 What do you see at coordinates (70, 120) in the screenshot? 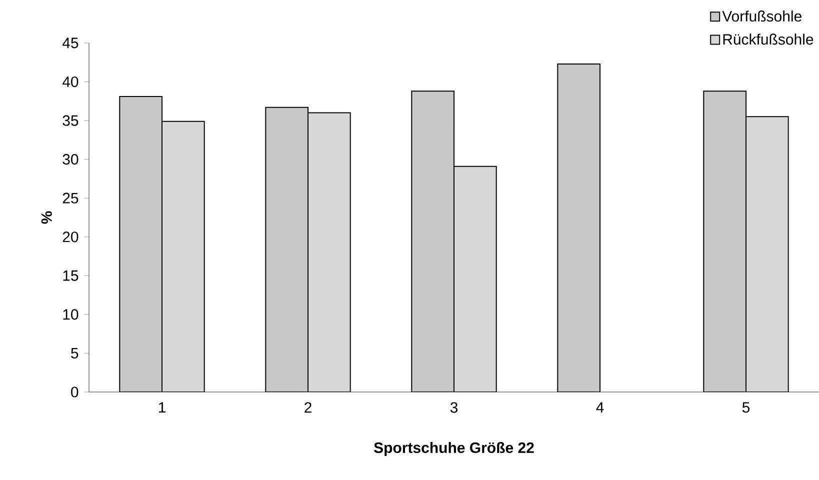
I see `y-tick-label: 35` at bounding box center [70, 120].